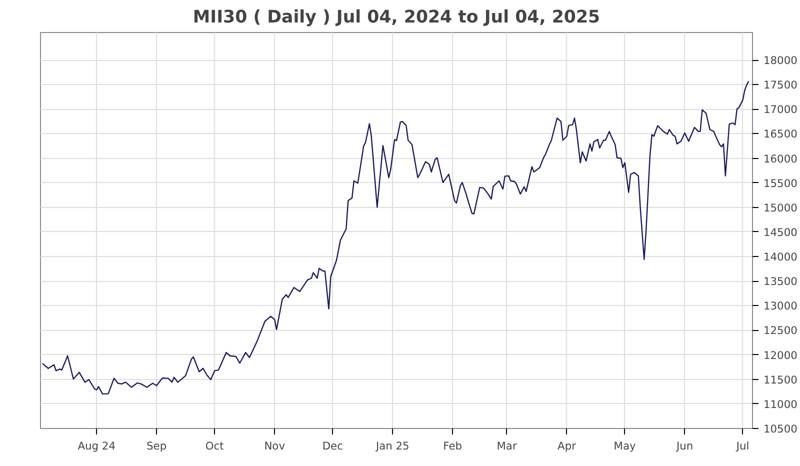 This screenshot has width=800, height=466. I want to click on x-tick-label: May, so click(625, 446).